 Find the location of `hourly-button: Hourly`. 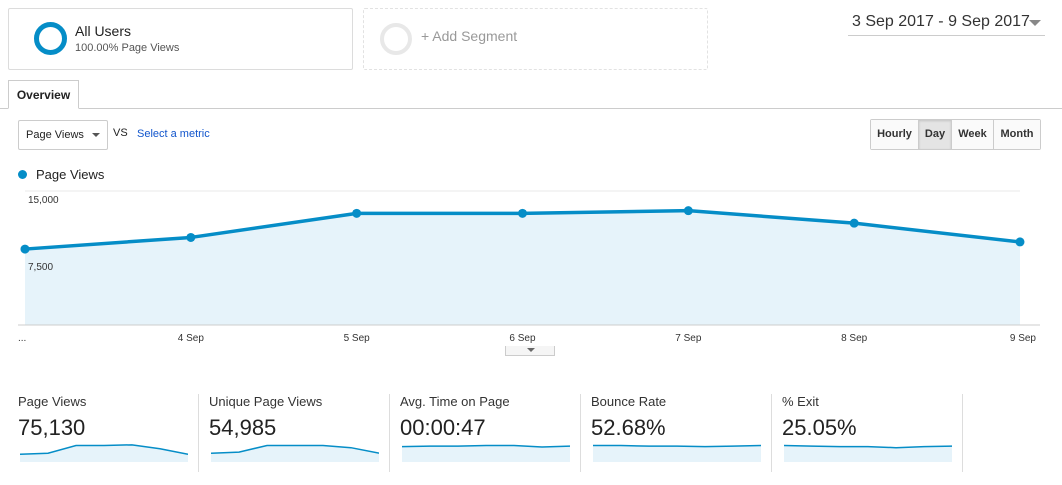

hourly-button: Hourly is located at coordinates (894, 134).